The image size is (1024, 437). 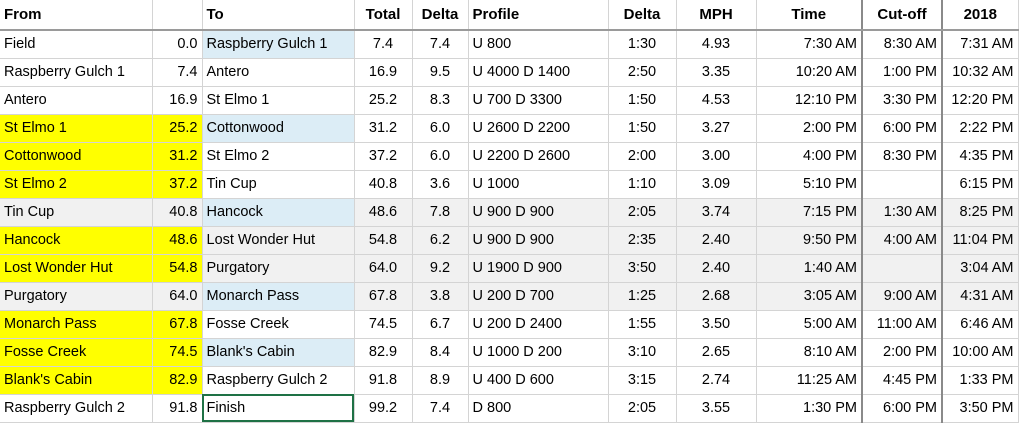 What do you see at coordinates (440, 296) in the screenshot?
I see `cell-delta: 3.8` at bounding box center [440, 296].